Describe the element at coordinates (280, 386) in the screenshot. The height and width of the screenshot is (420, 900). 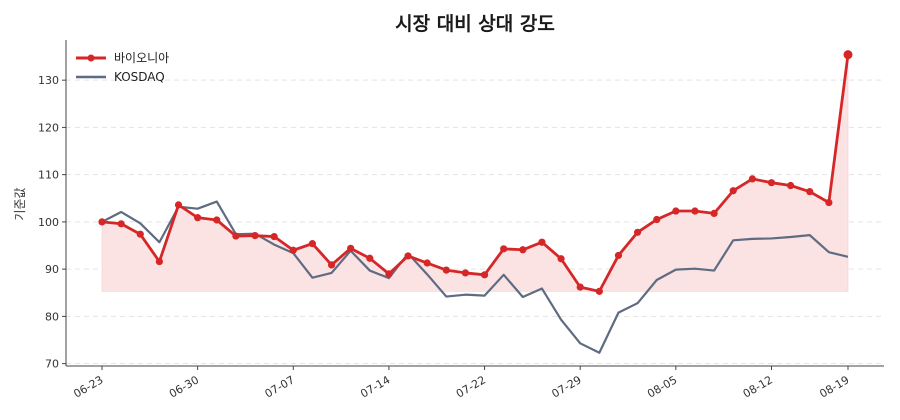
I see `x-tick-label: 07-07` at that location.